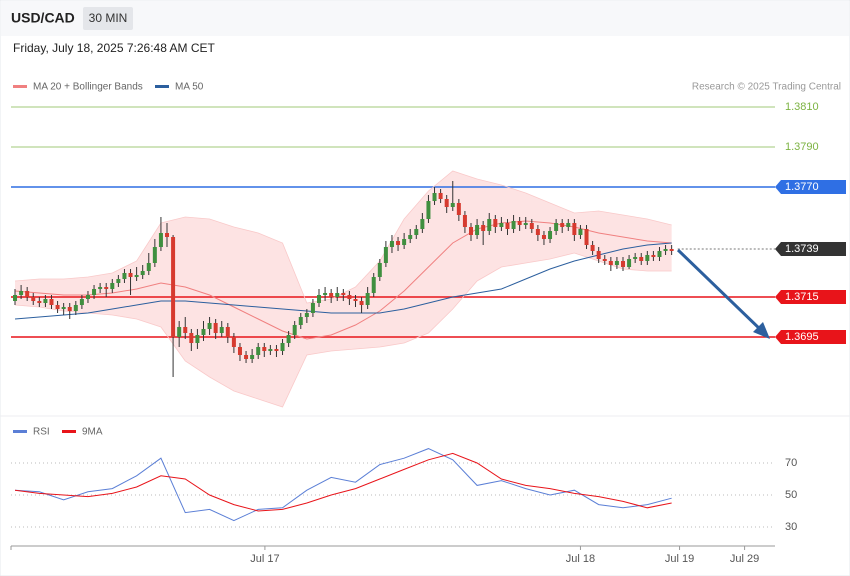 The image size is (850, 576). What do you see at coordinates (679, 559) in the screenshot?
I see `x-tick-label: Jul 19` at bounding box center [679, 559].